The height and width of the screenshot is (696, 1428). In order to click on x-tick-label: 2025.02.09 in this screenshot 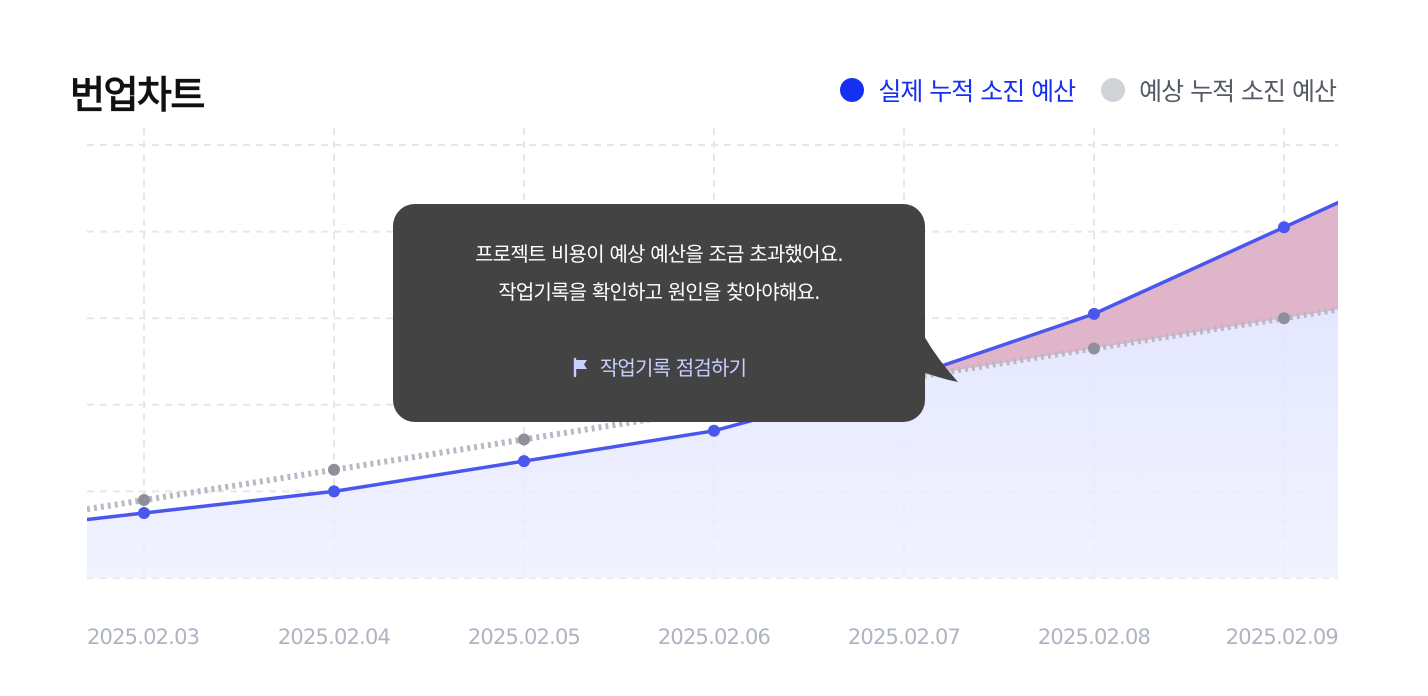, I will do `click(1282, 637)`.